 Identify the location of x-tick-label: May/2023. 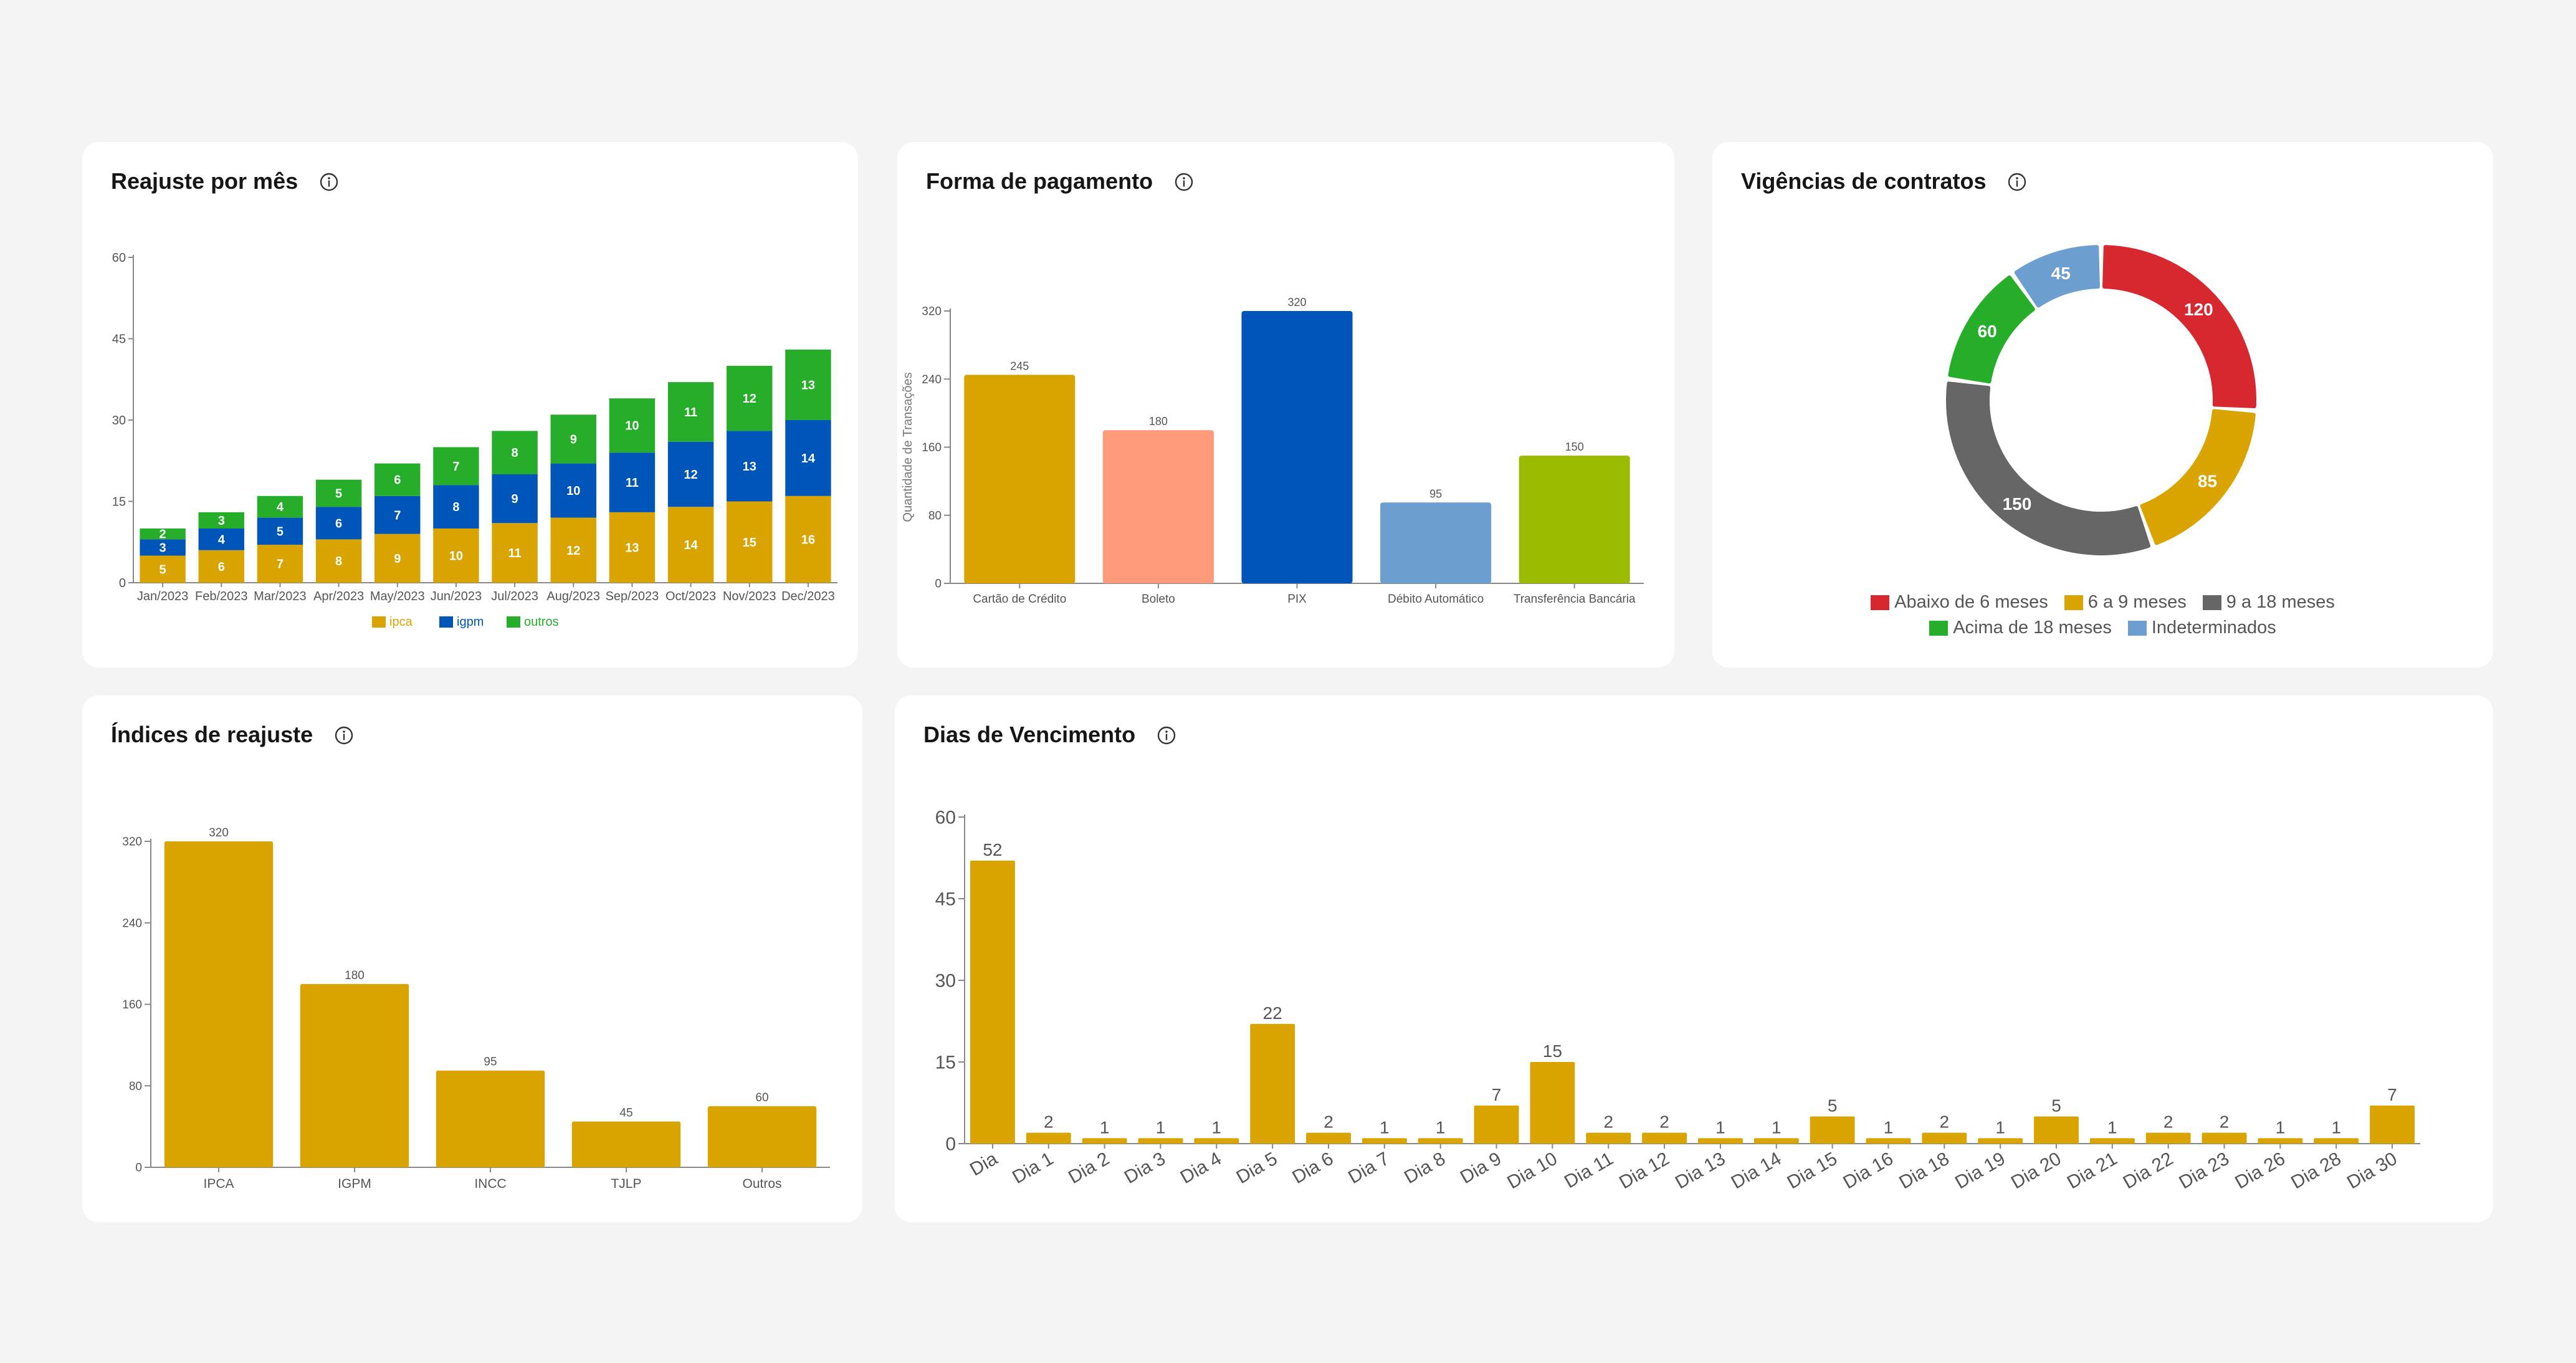
(398, 596).